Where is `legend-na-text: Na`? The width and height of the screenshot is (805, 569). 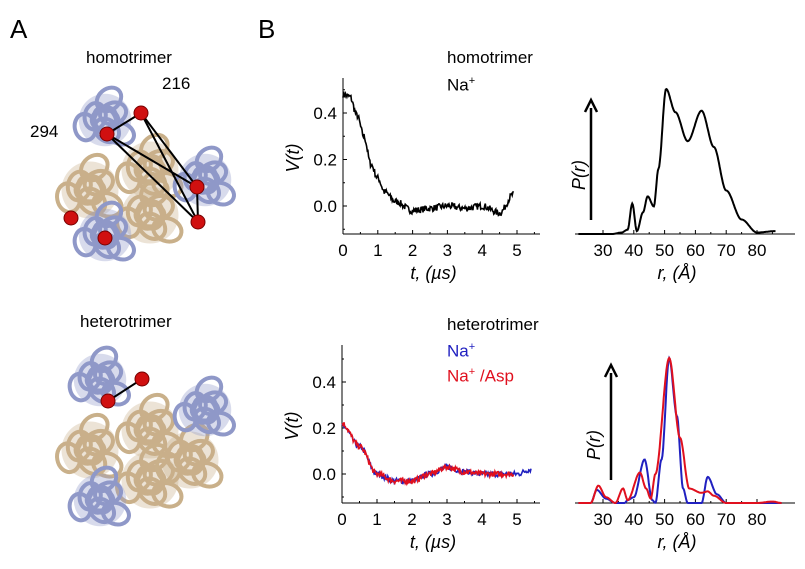
legend-na-text: Na is located at coordinates (458, 351).